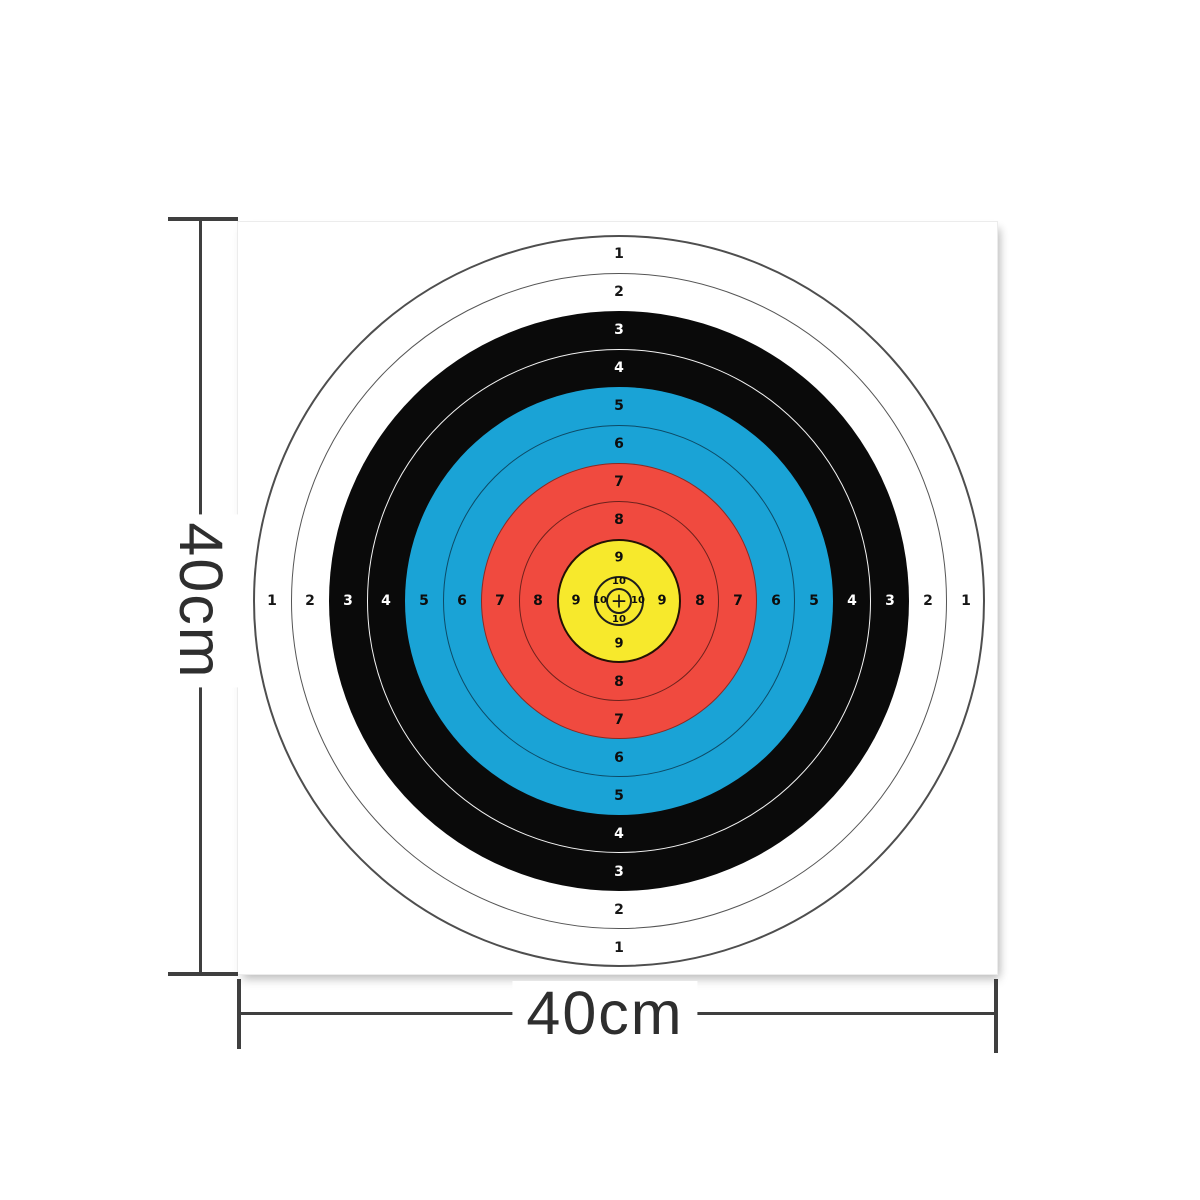 This screenshot has width=1200, height=1200. I want to click on bottom-dimension-tick-right, so click(996, 1016).